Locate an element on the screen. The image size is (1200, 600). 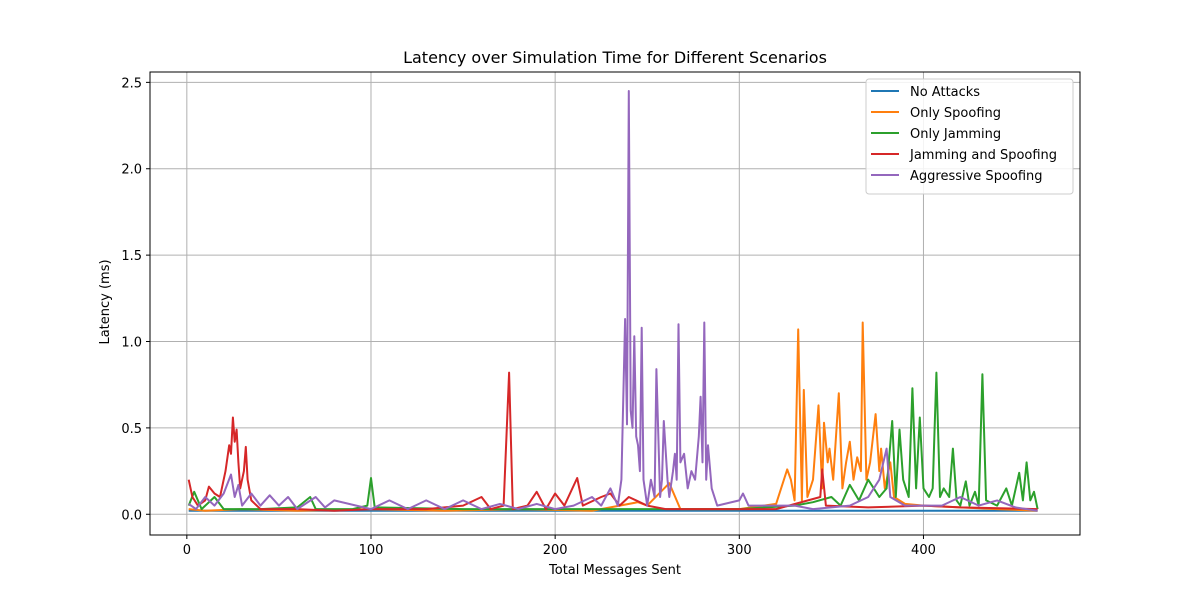
x-axis: 0 100 200 300 400 is located at coordinates (559, 546).